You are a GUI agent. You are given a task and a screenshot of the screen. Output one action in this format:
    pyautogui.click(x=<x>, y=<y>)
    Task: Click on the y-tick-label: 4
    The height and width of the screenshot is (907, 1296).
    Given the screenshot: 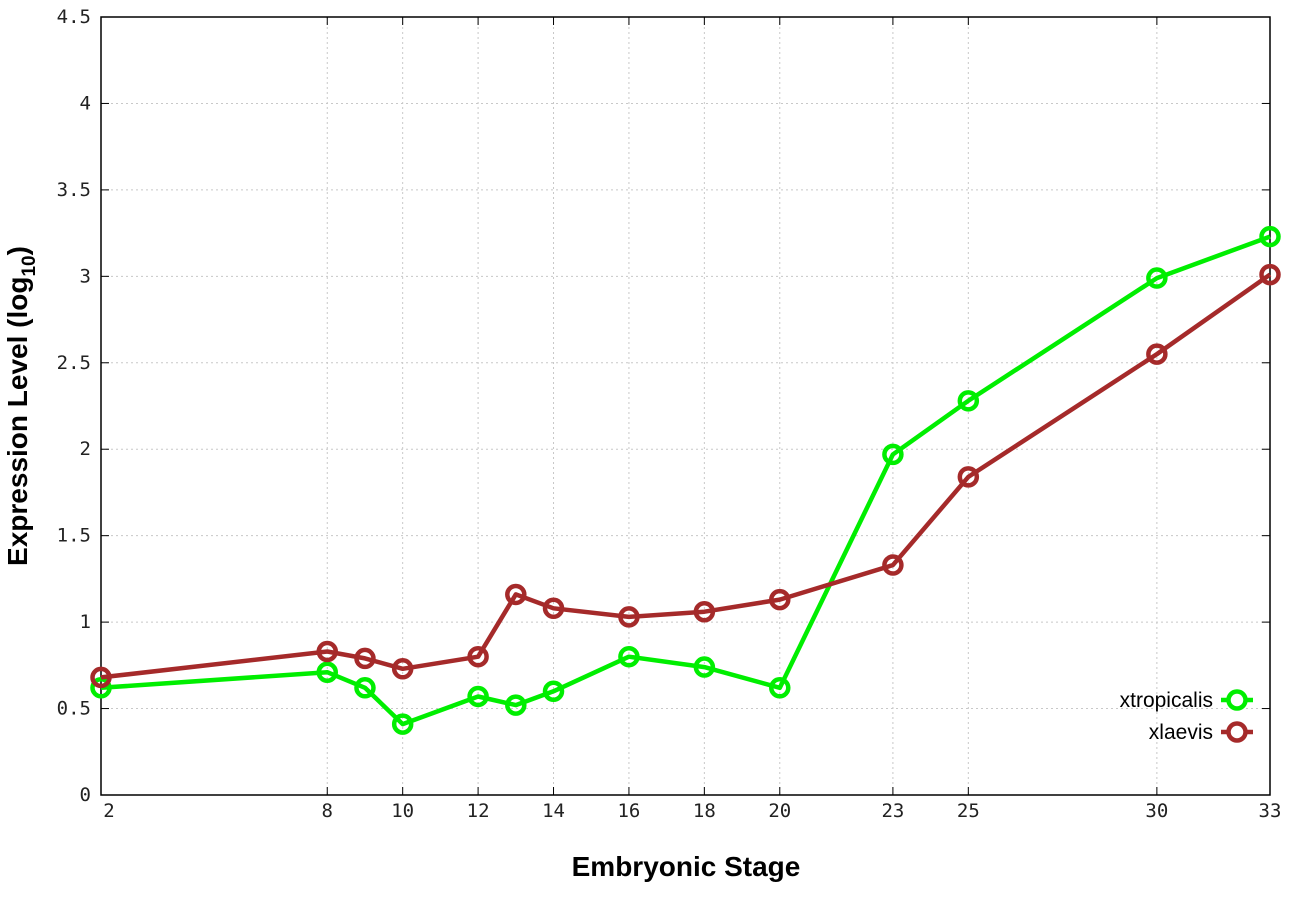 What is the action you would take?
    pyautogui.click(x=85, y=103)
    